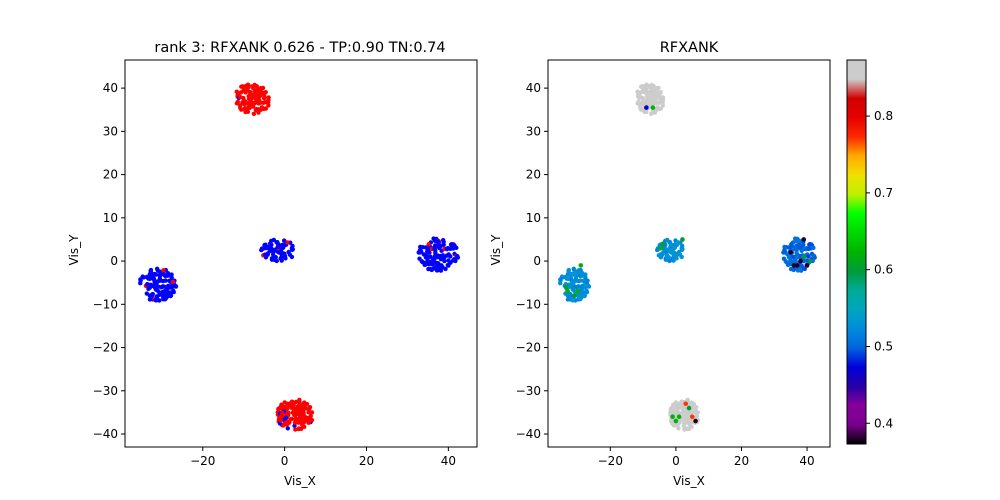 The height and width of the screenshot is (500, 1000). I want to click on colorbar-tick-label: 0.8, so click(883, 116).